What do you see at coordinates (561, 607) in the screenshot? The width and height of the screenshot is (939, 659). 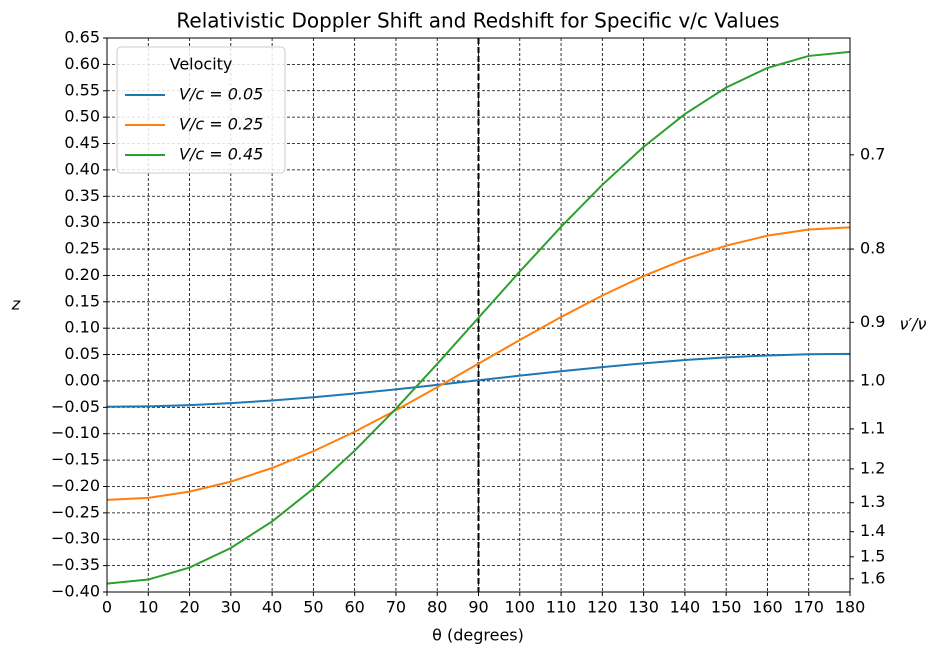 I see `x-tick-label: 110` at bounding box center [561, 607].